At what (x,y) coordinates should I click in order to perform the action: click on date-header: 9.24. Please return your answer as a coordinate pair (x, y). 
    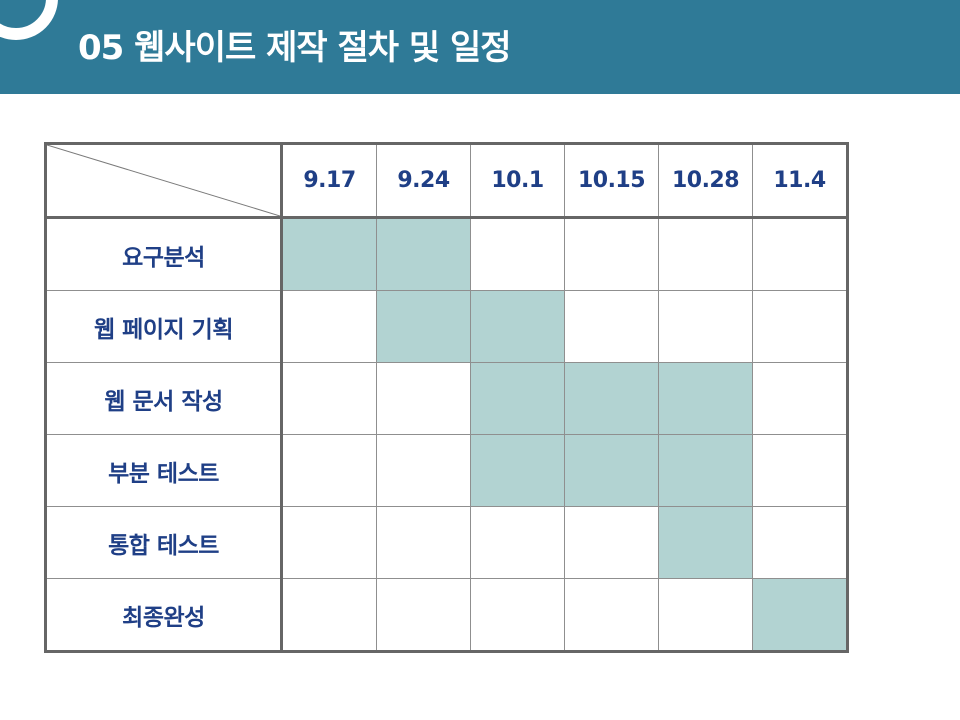
    Looking at the image, I should click on (423, 181).